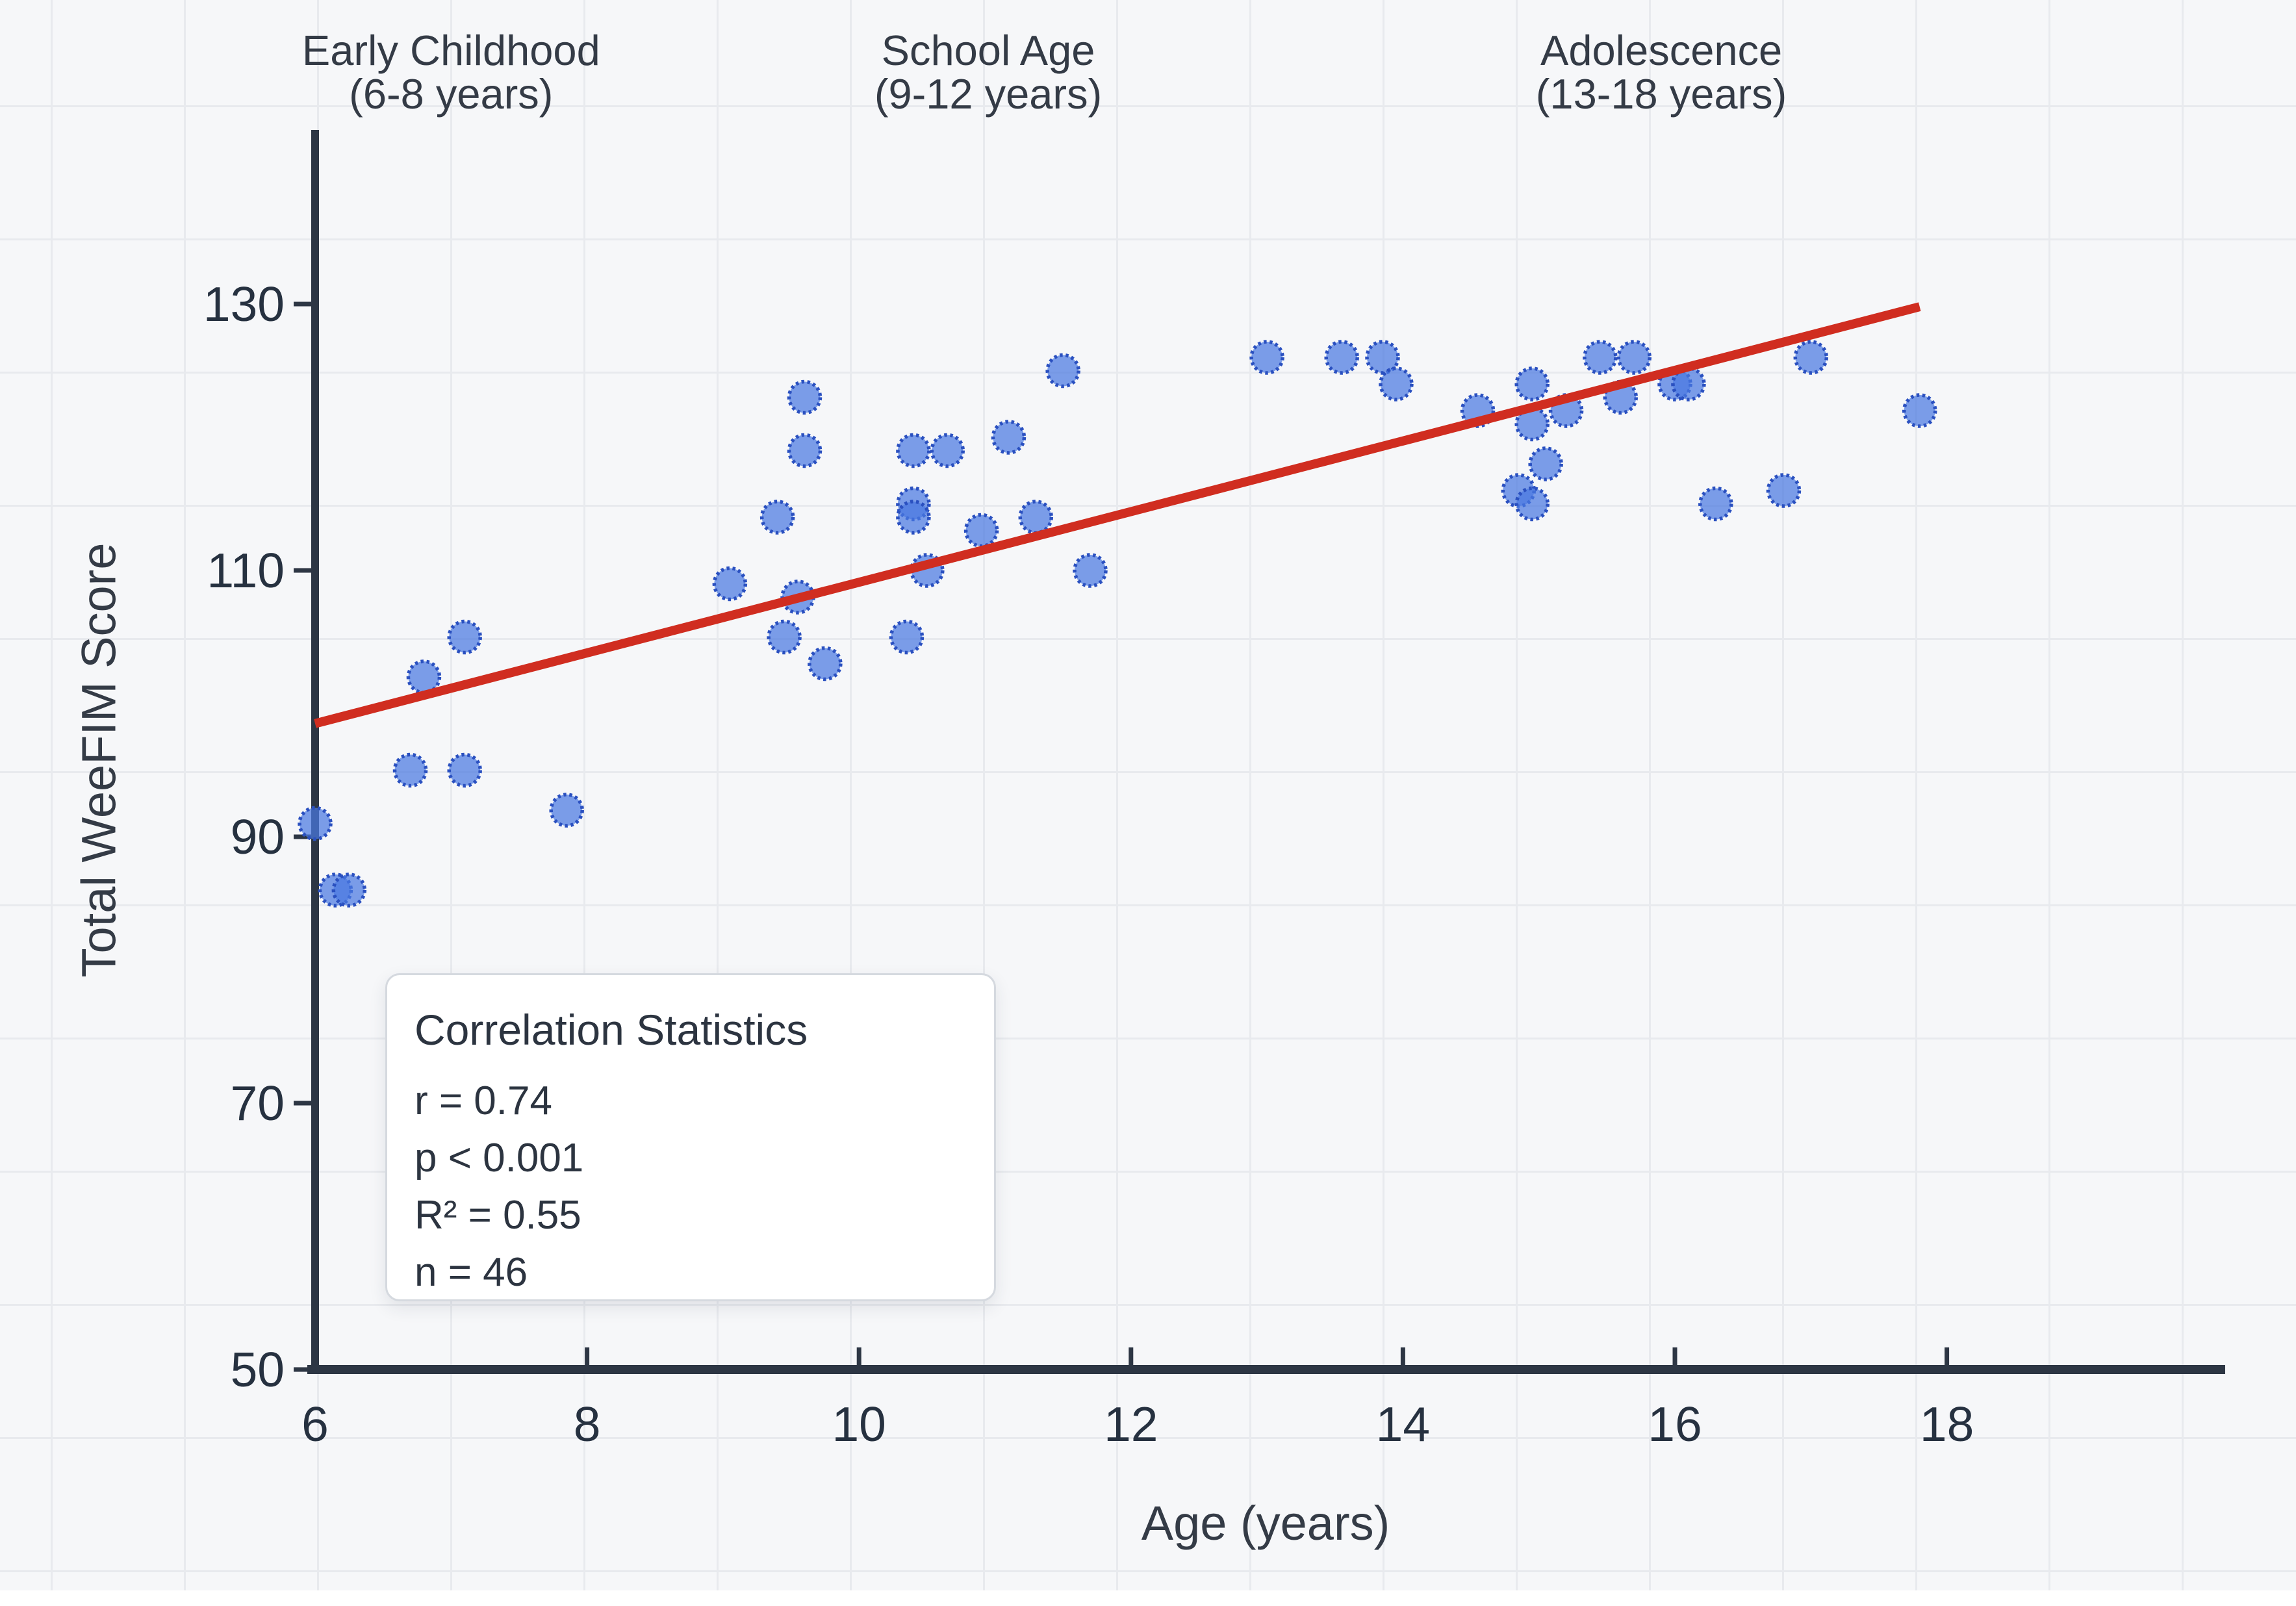 This screenshot has width=2296, height=1606. What do you see at coordinates (1675, 1424) in the screenshot?
I see `x-tick-label: 16` at bounding box center [1675, 1424].